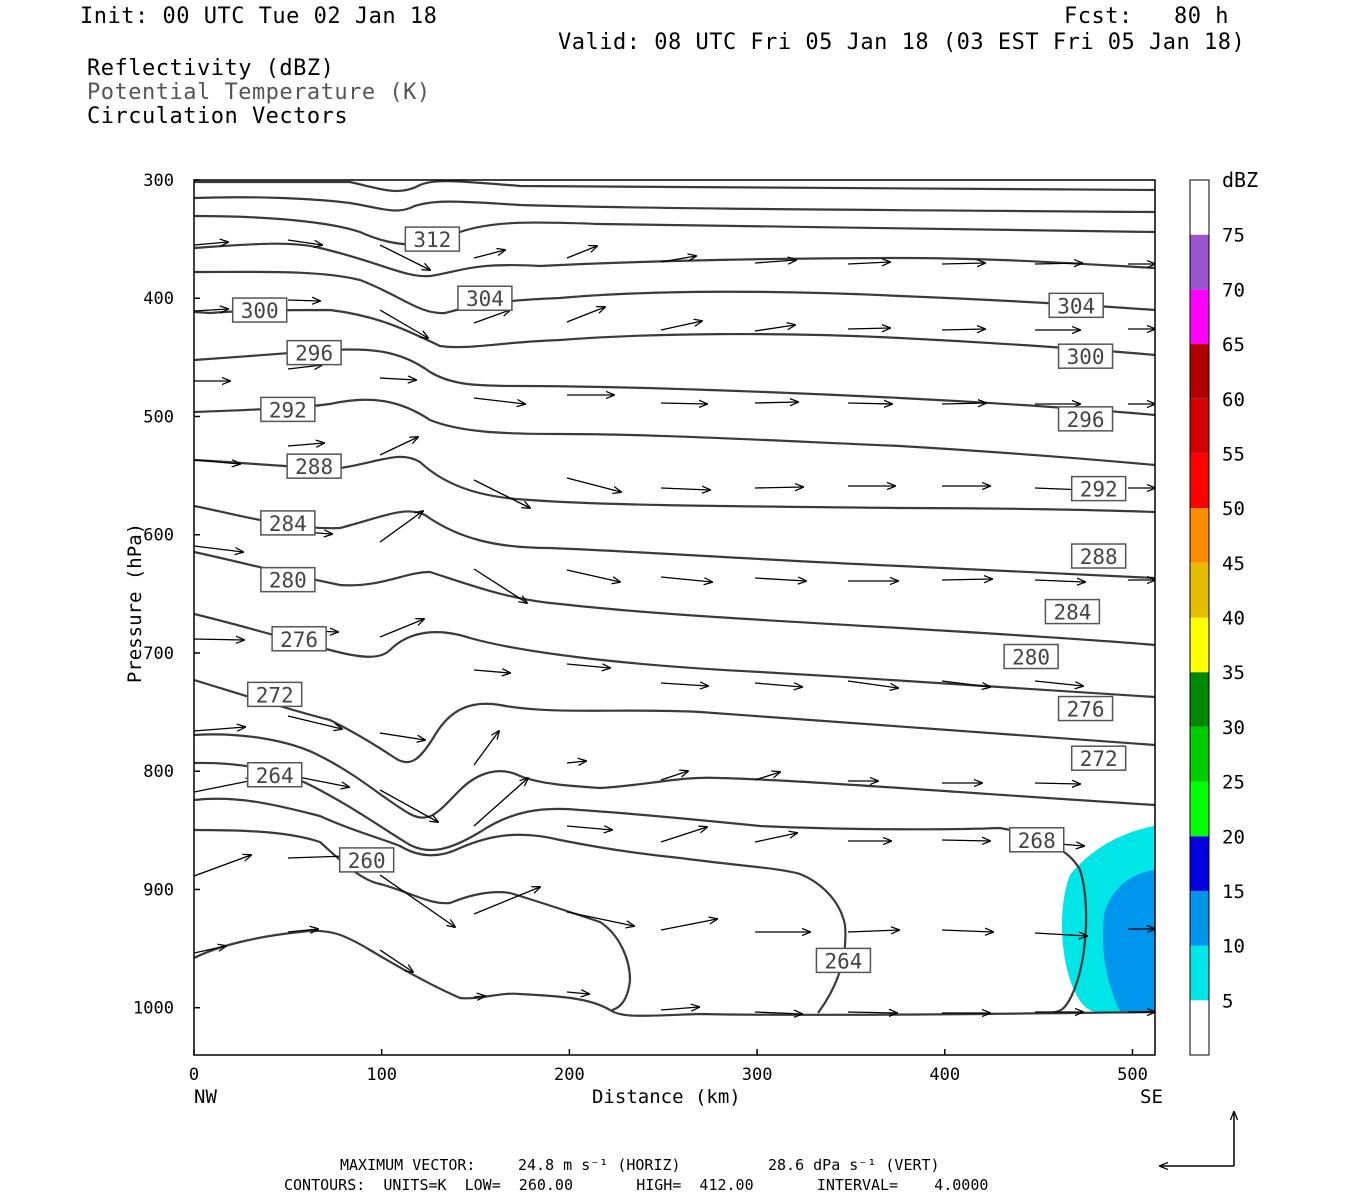 This screenshot has width=1350, height=1200. What do you see at coordinates (288, 410) in the screenshot?
I see `contour-value: 292` at bounding box center [288, 410].